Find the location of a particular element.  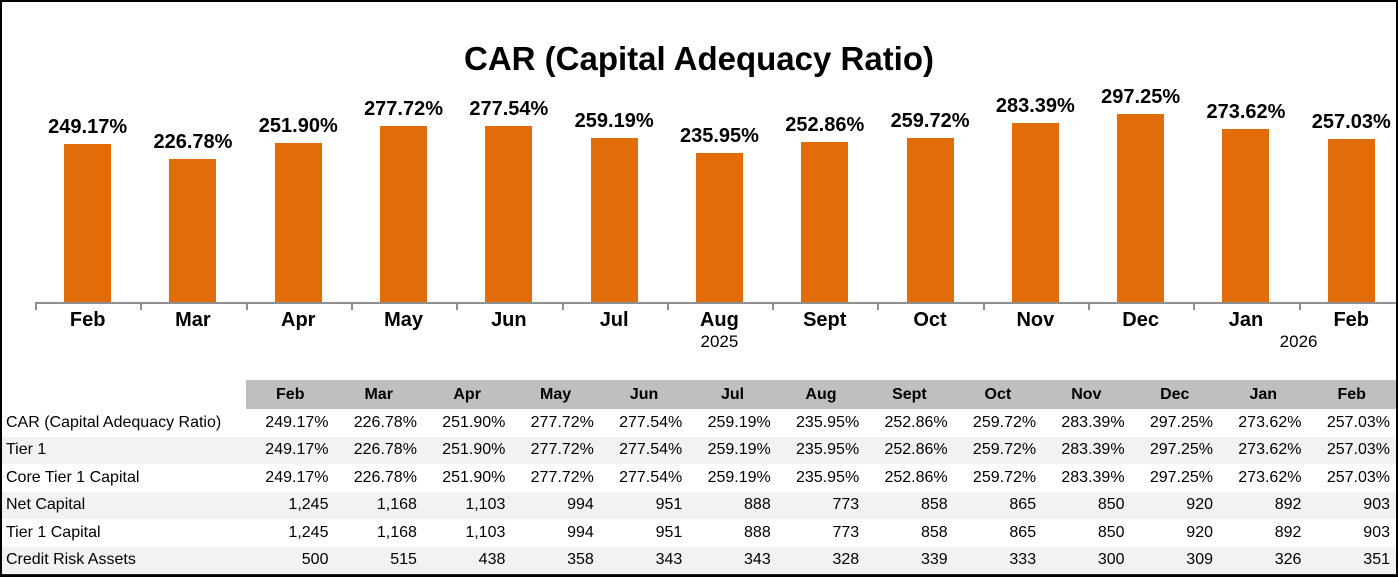

table-cell: 500 is located at coordinates (290, 560).